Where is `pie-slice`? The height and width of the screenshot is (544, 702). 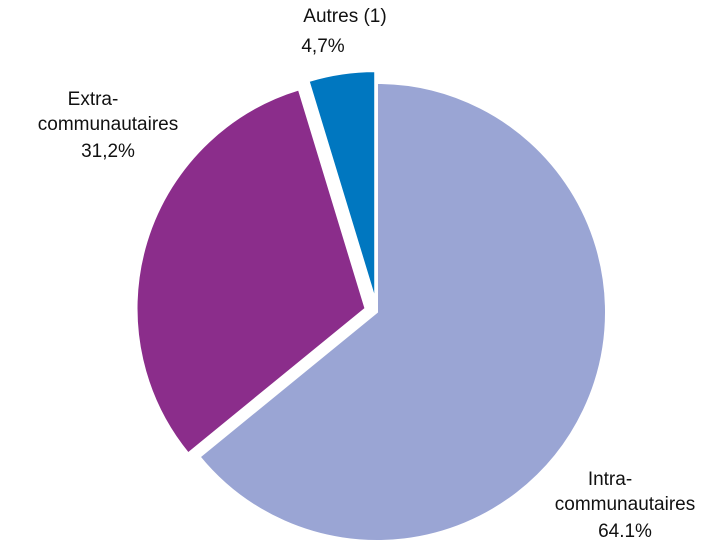 pie-slice is located at coordinates (342, 185).